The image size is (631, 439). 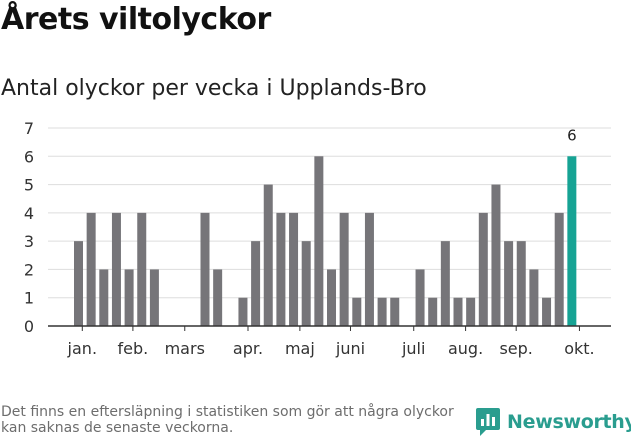 I want to click on x-tick-label: maj, so click(x=300, y=348).